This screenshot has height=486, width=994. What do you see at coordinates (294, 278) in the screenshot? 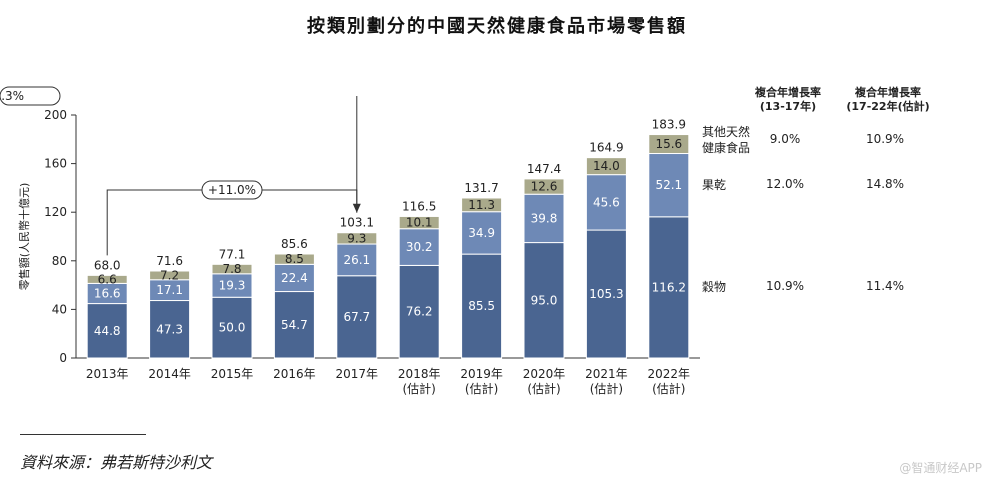
I see `bar-value-label: 22.4` at bounding box center [294, 278].